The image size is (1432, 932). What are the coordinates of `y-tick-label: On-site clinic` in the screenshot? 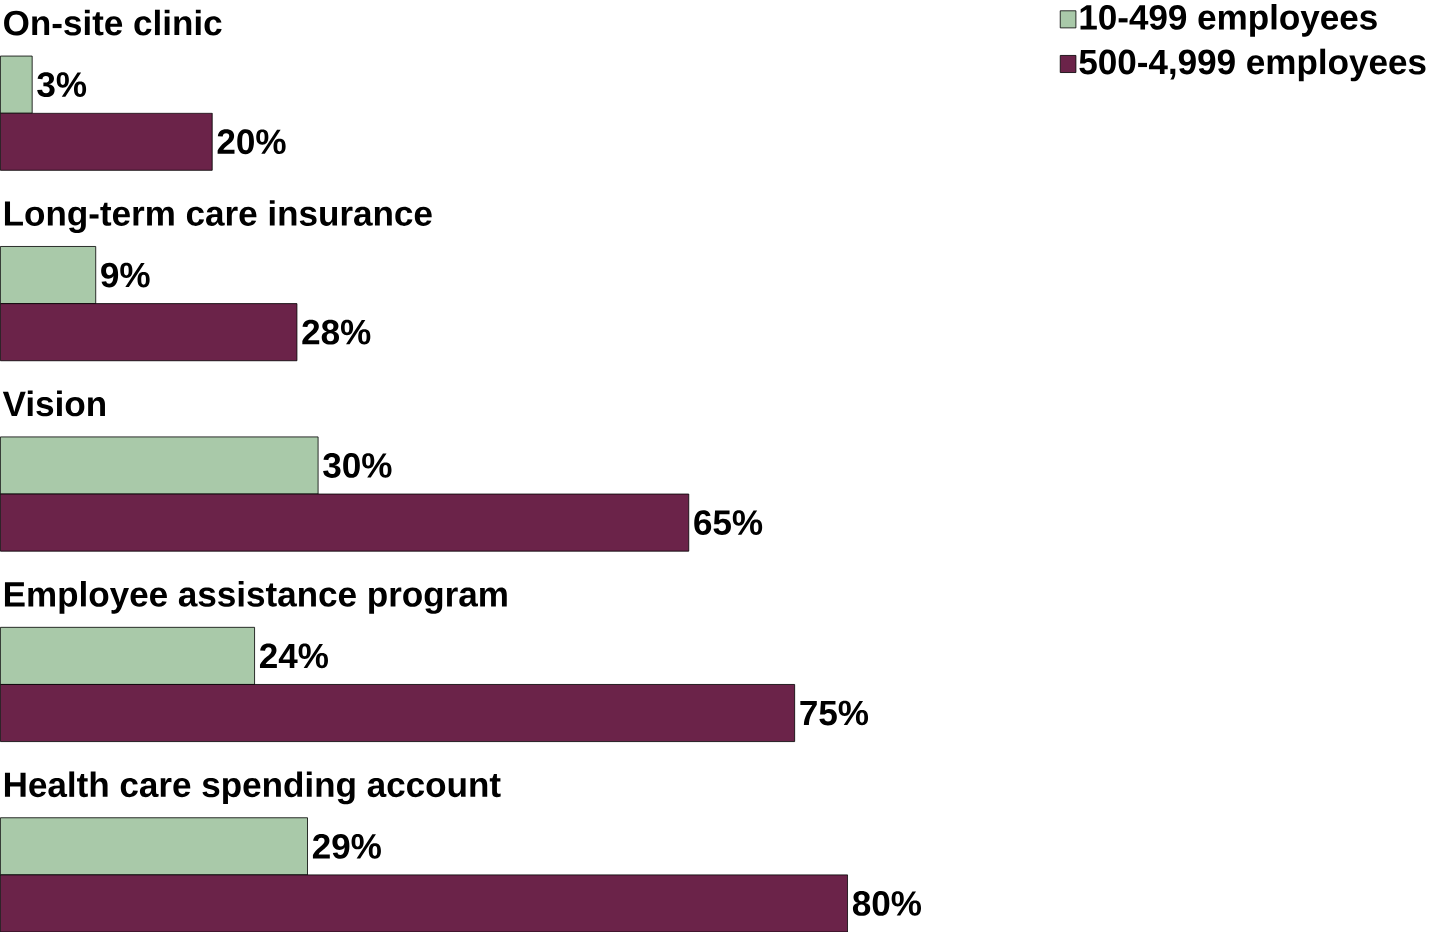 It's located at (113, 22).